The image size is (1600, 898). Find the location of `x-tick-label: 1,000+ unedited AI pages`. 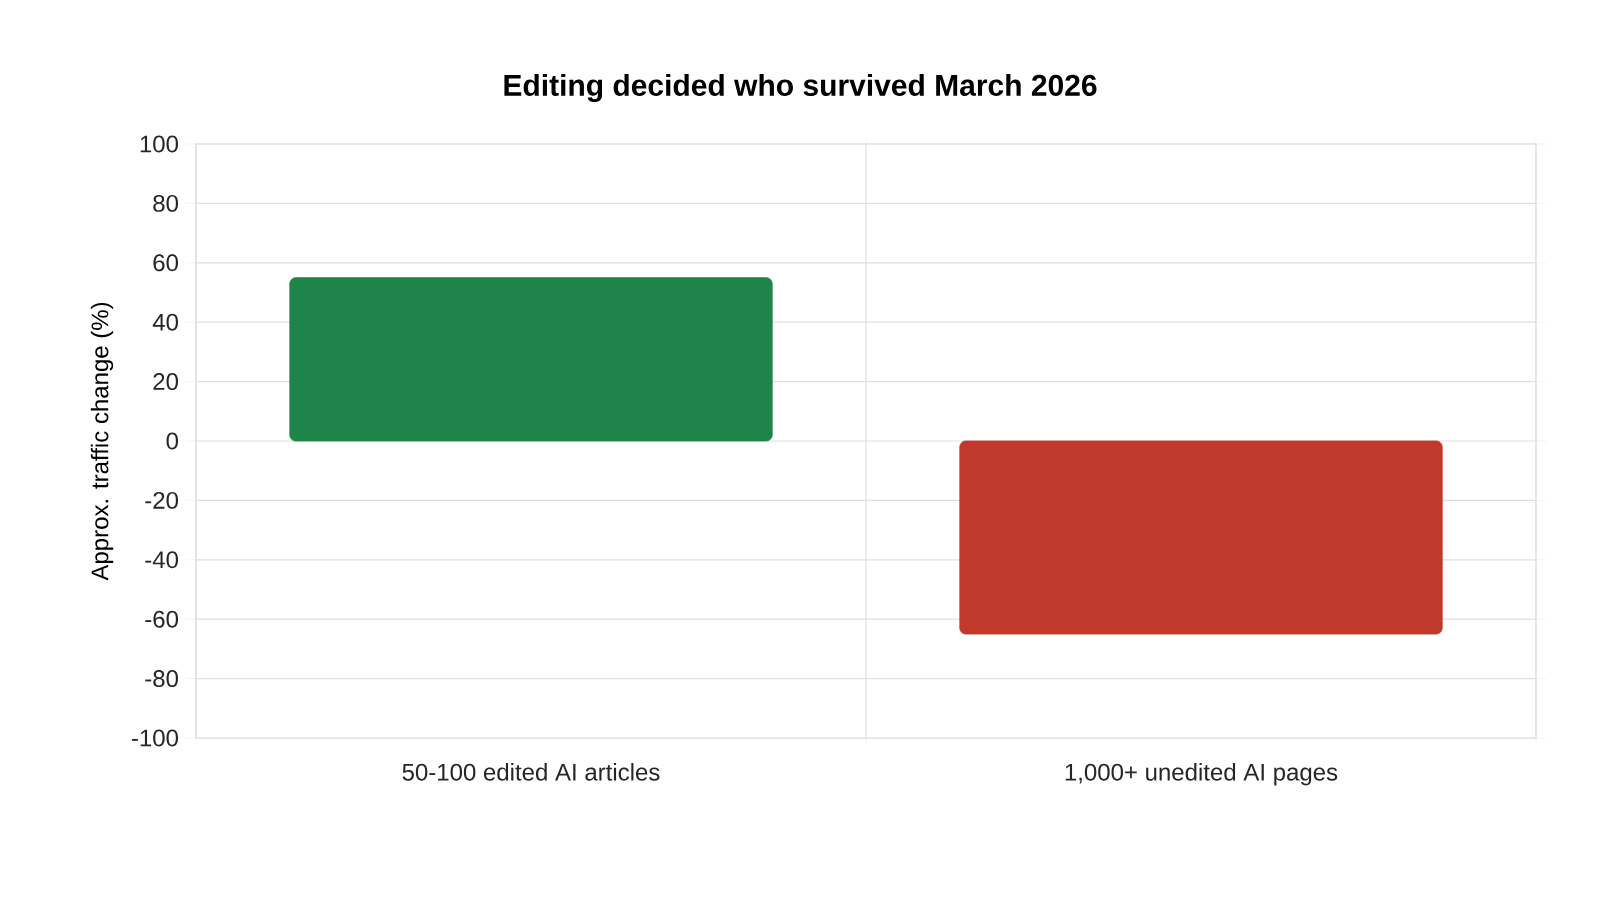

x-tick-label: 1,000+ unedited AI pages is located at coordinates (1201, 774).